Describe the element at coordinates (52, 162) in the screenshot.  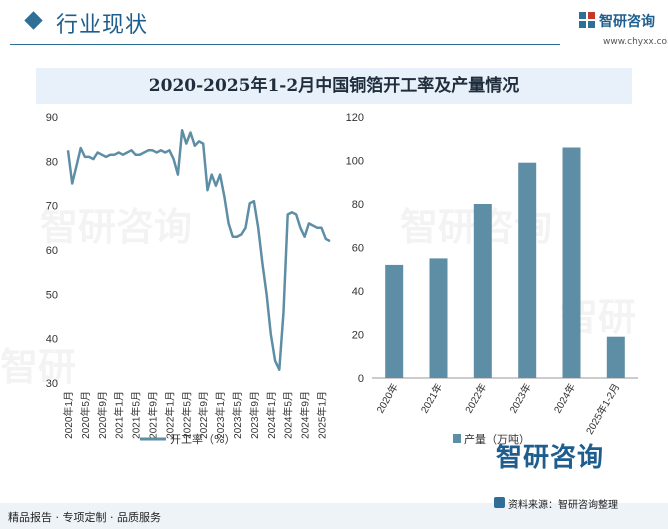
I see `left-y-tick-label: 80` at that location.